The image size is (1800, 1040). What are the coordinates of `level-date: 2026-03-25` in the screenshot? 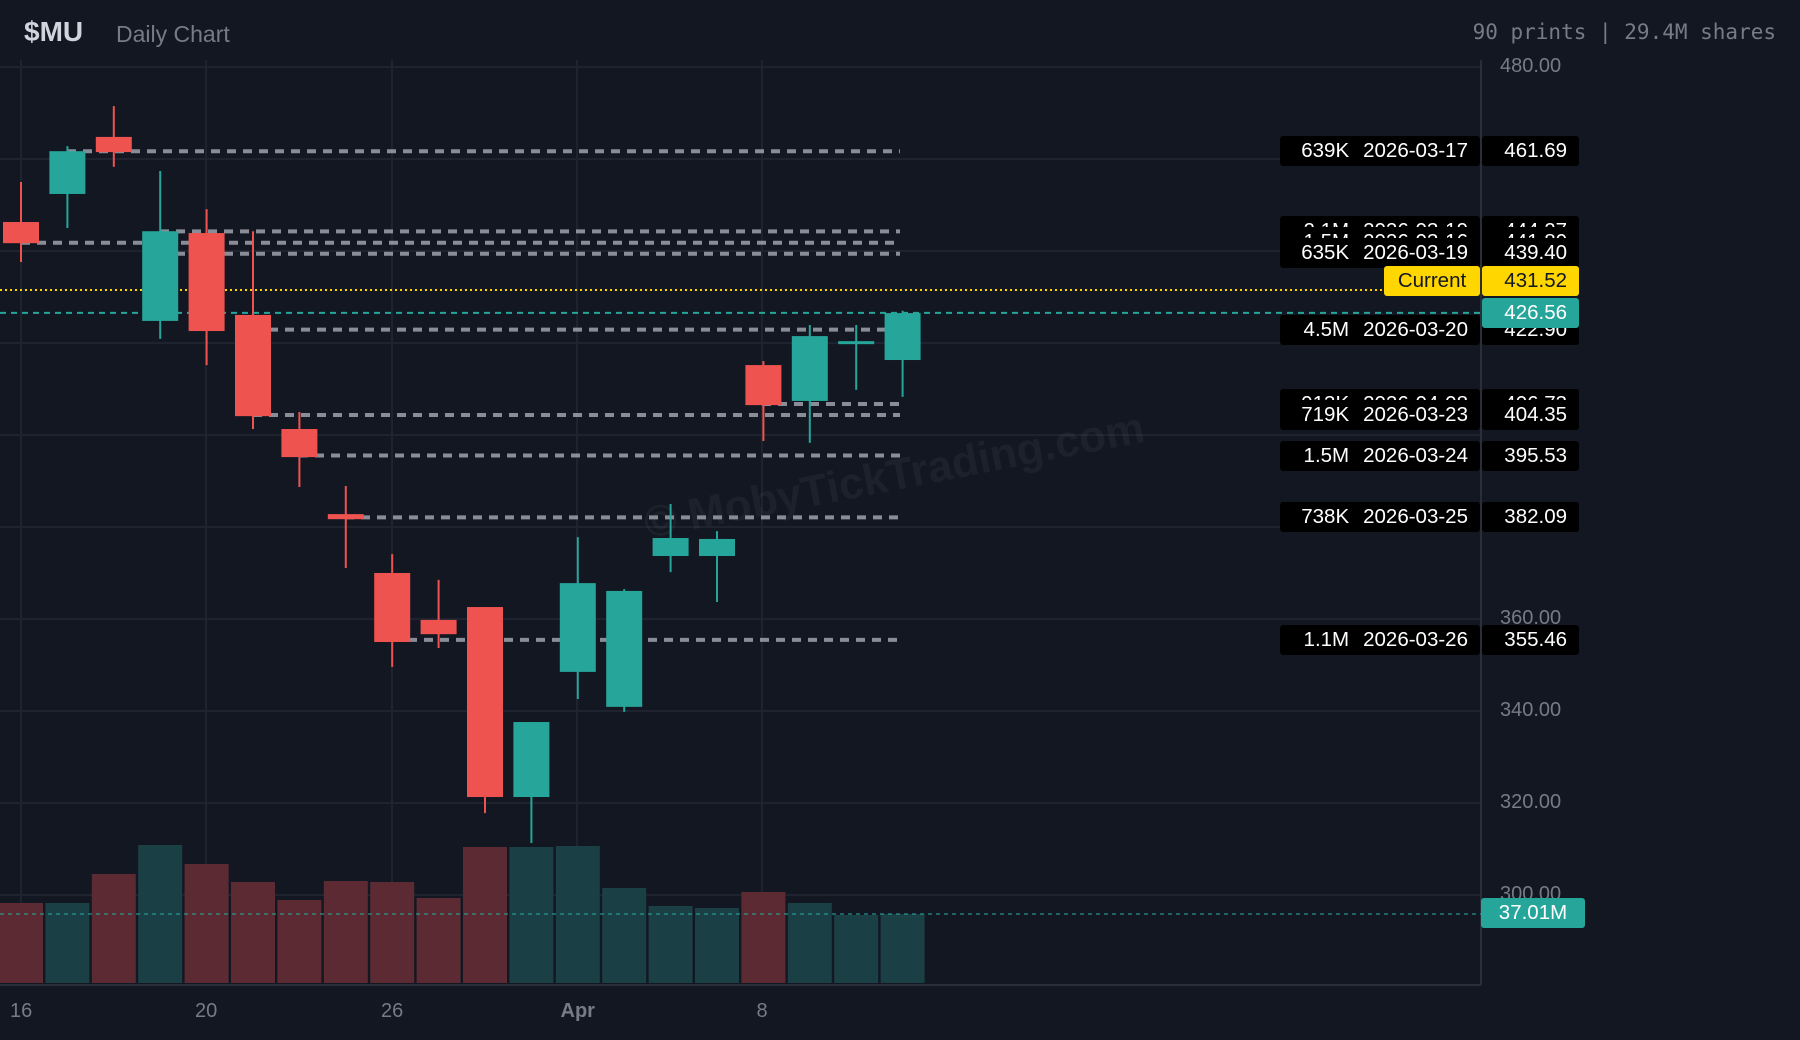 It's located at (1415, 516).